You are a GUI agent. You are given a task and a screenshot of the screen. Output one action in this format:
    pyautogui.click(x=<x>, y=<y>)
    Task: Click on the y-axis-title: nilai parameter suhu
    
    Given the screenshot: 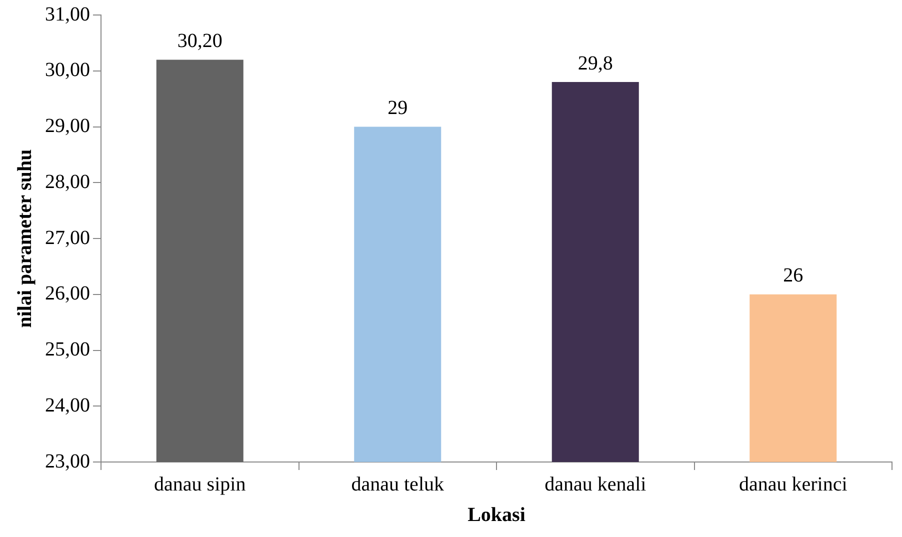 What is the action you would take?
    pyautogui.click(x=25, y=238)
    